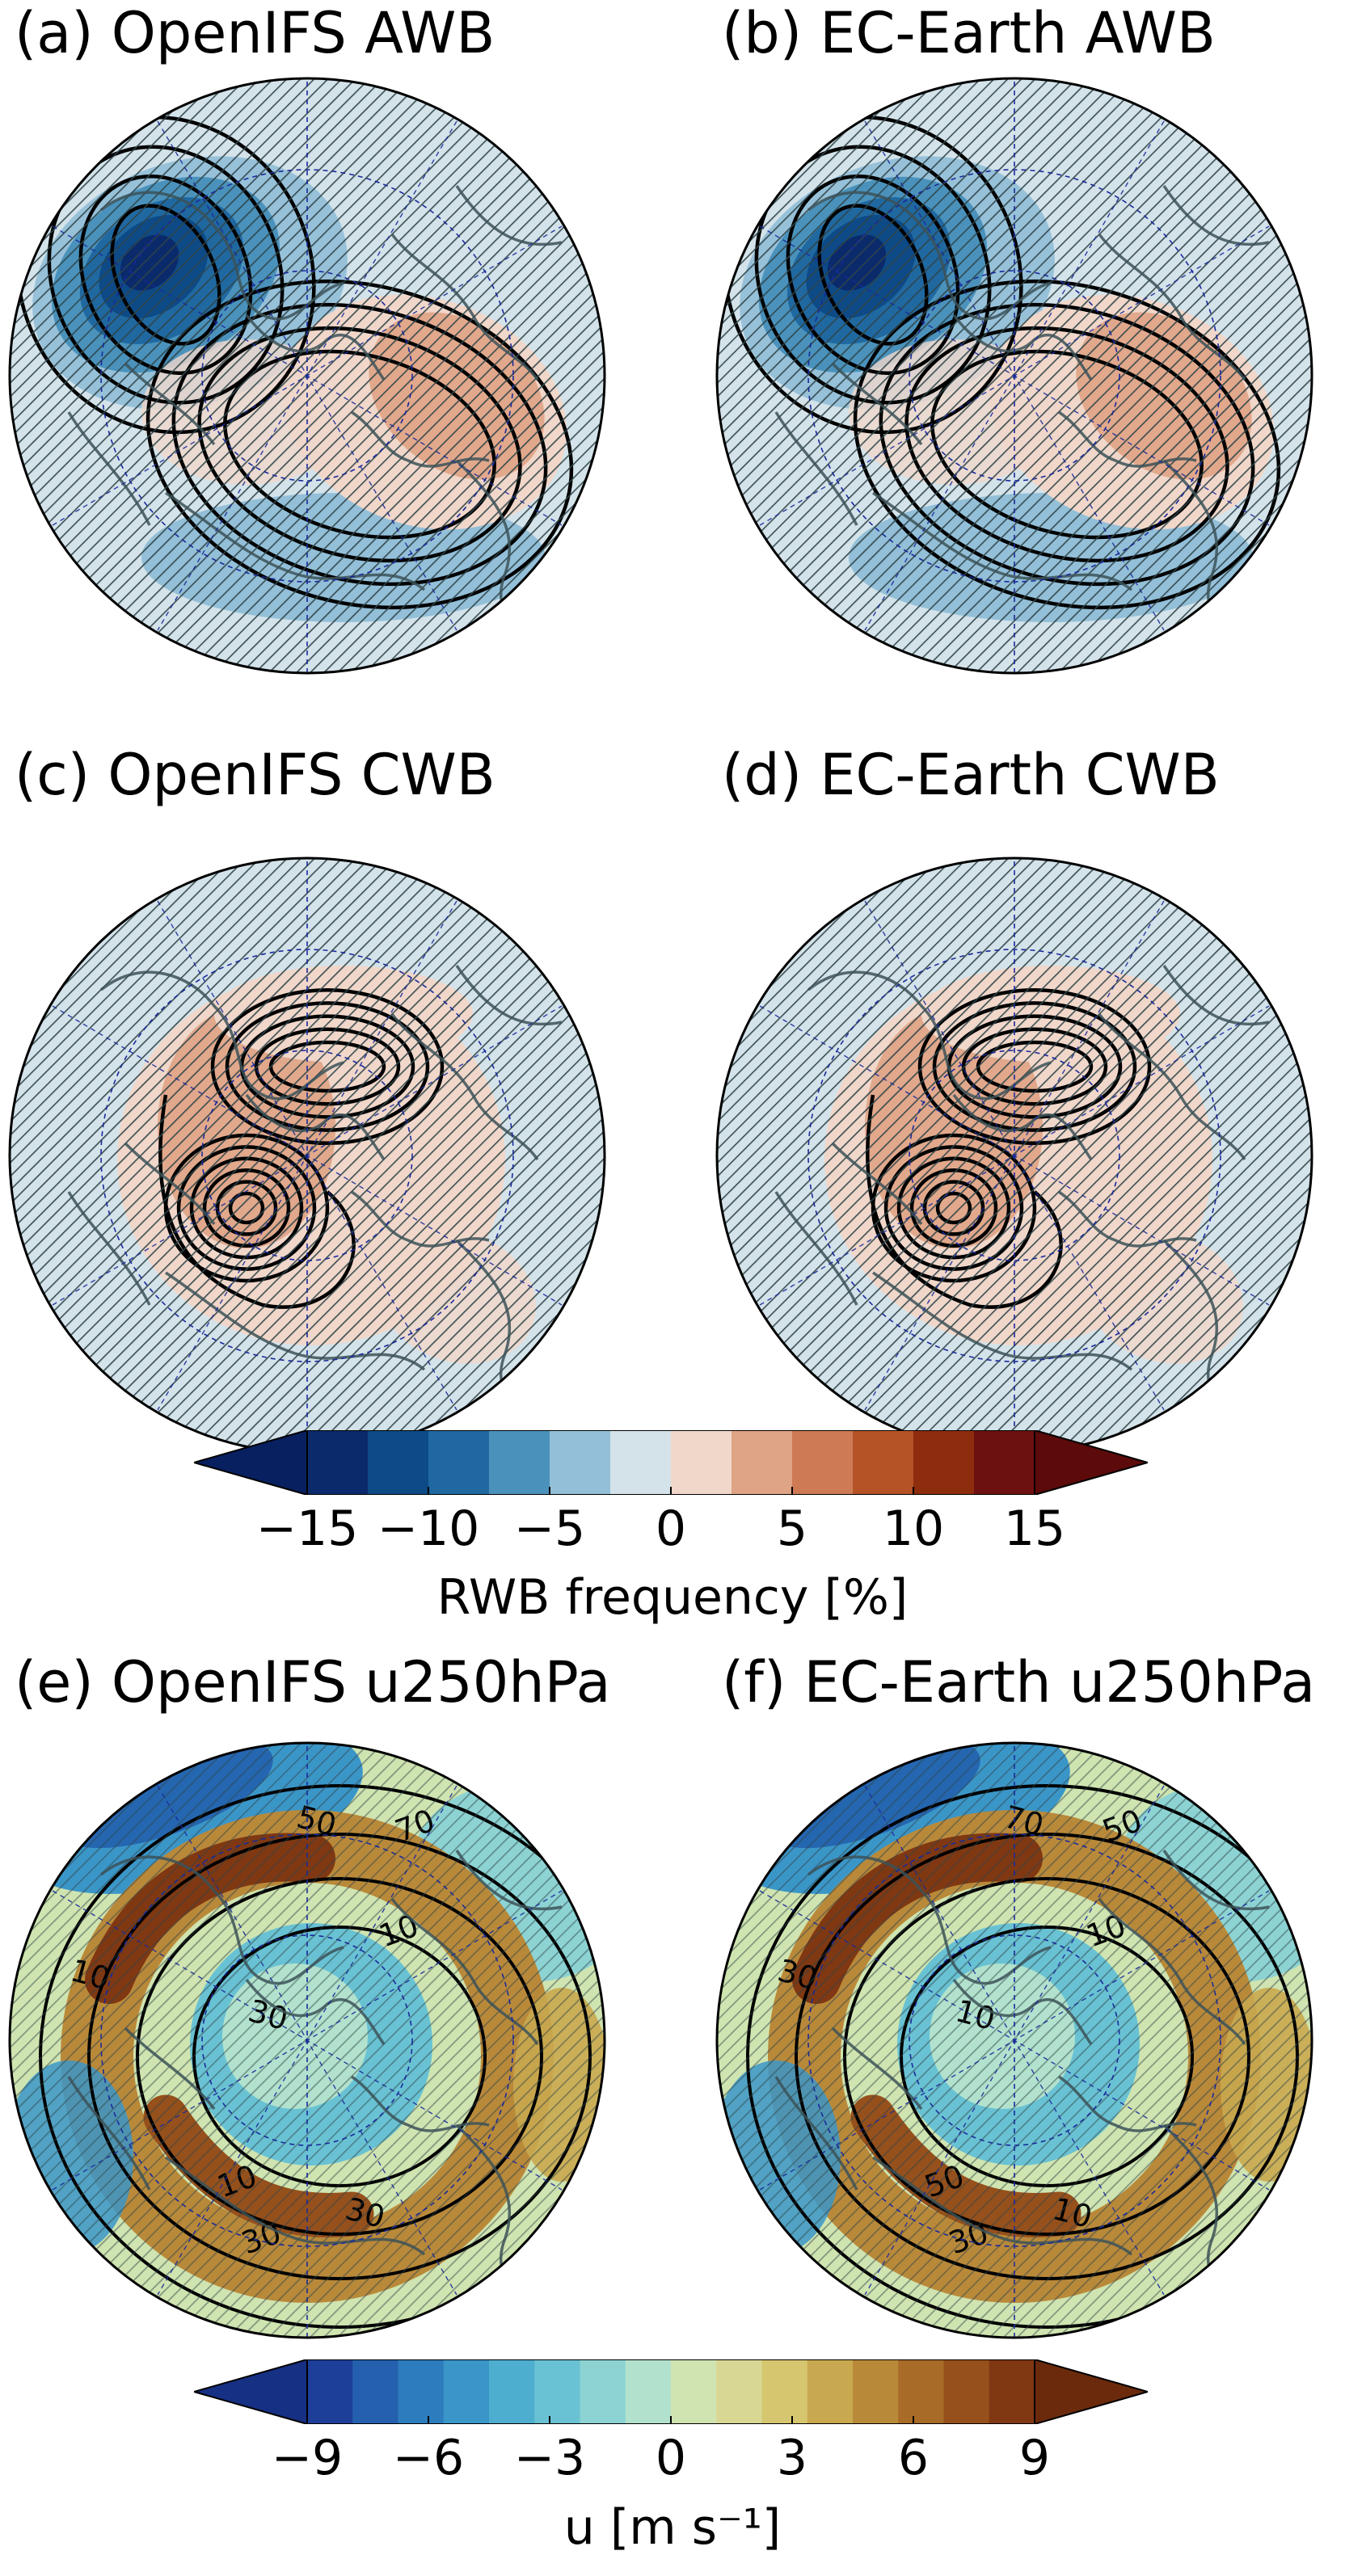 This screenshot has width=1345, height=2576. I want to click on colorbar-rwb, so click(671, 1462).